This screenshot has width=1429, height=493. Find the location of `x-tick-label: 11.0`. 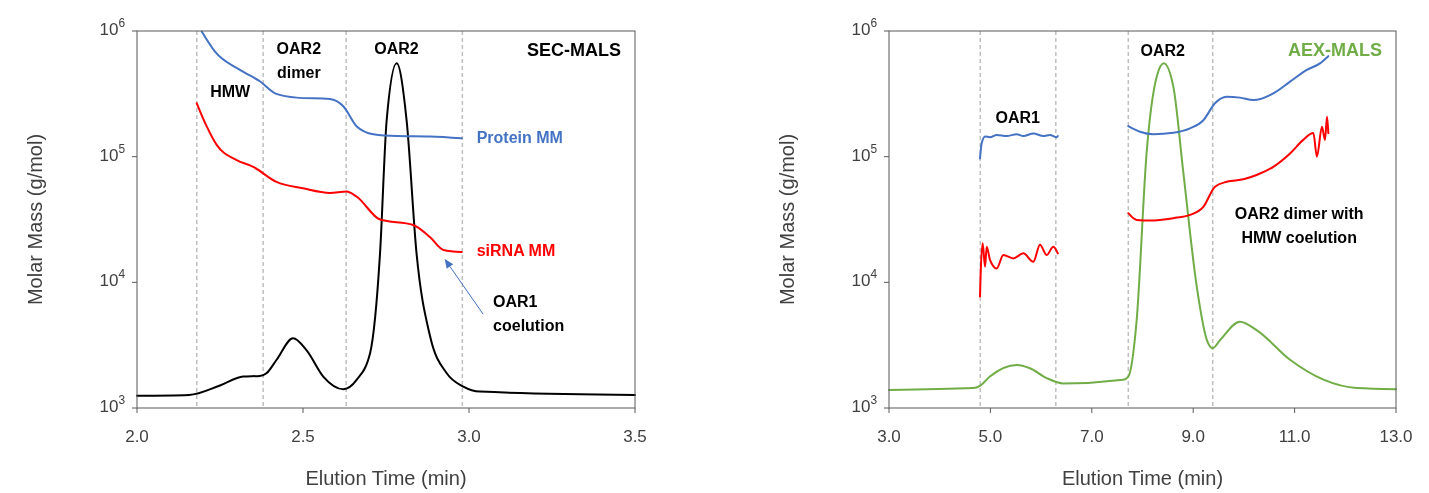

x-tick-label: 11.0 is located at coordinates (1294, 437).